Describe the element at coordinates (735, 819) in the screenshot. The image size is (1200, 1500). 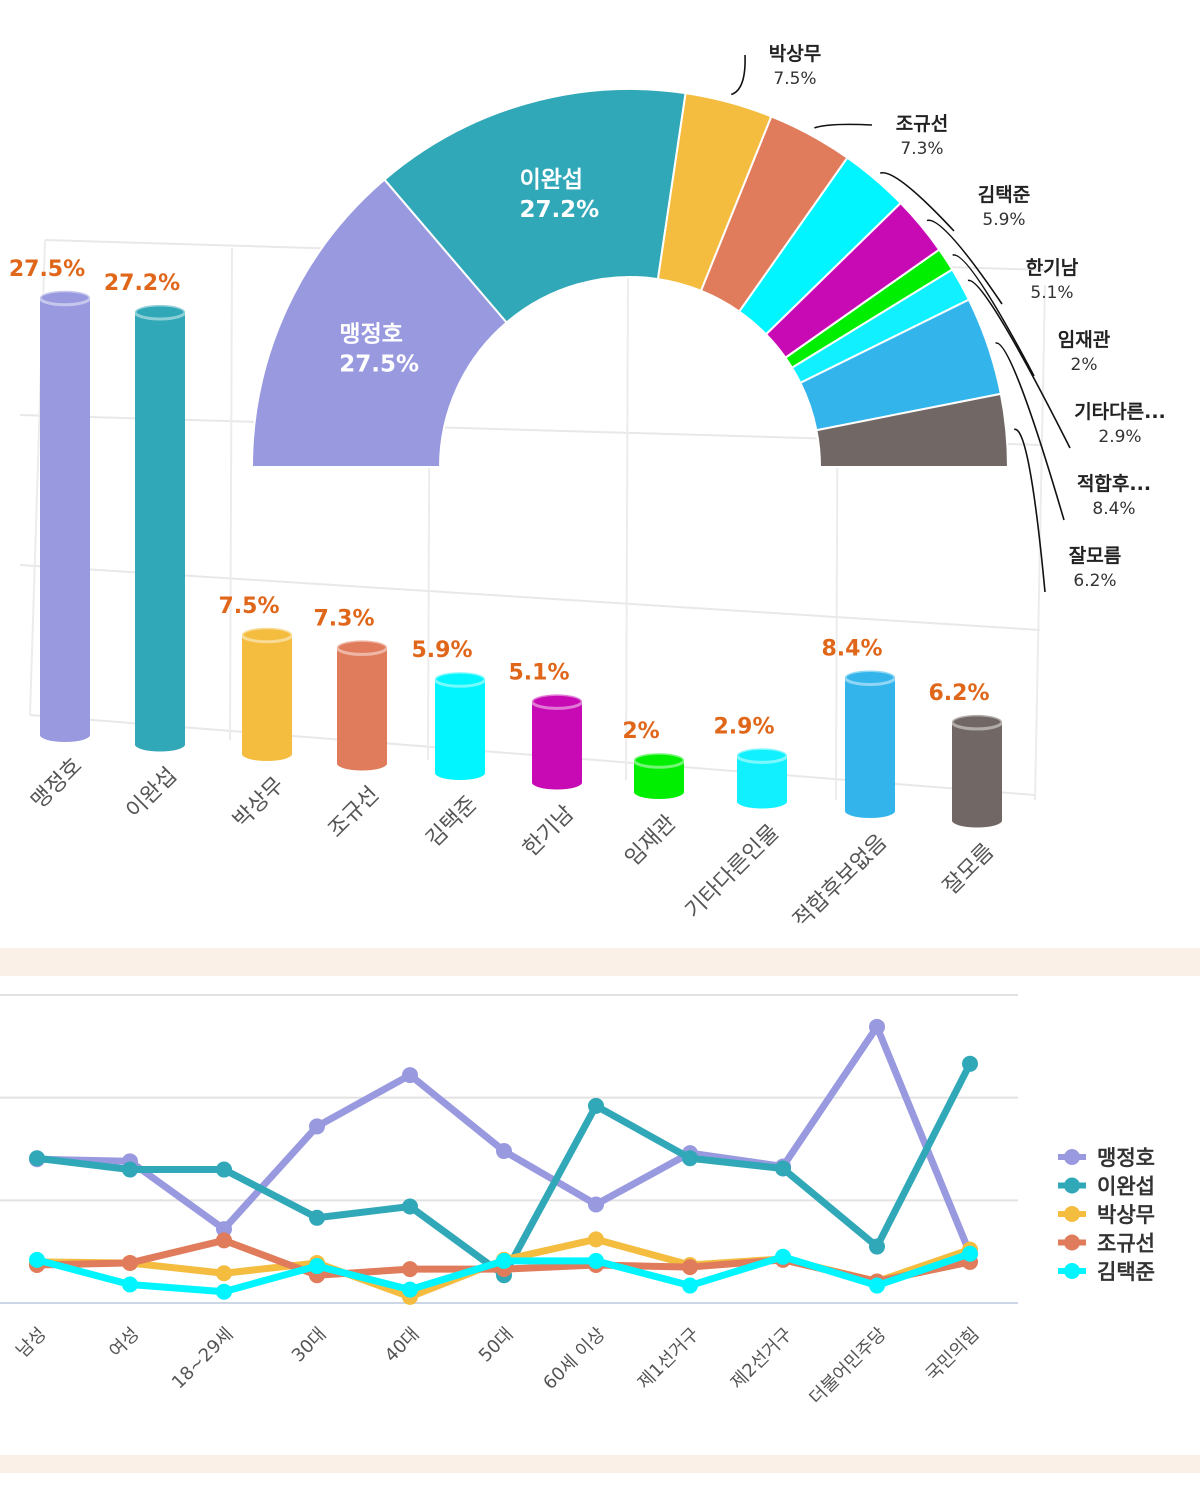
I see `bar-8: 2.9% 기타다른인물` at that location.